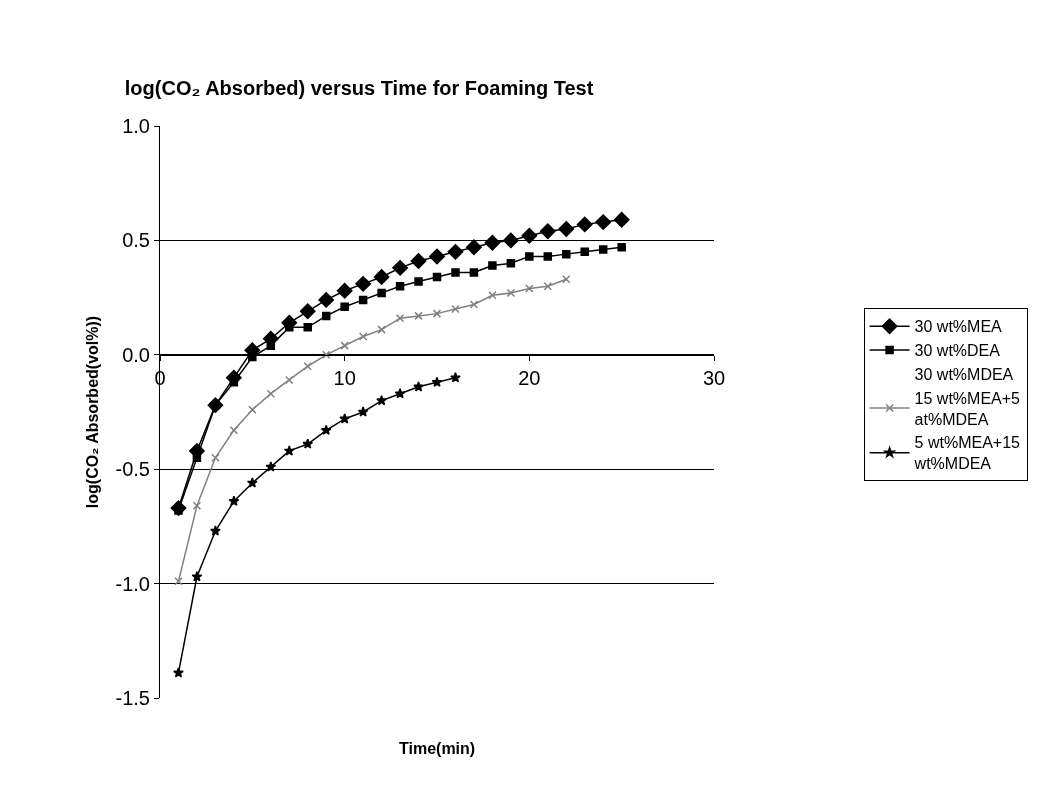 This screenshot has width=1040, height=802. Describe the element at coordinates (529, 377) in the screenshot. I see `x-tick-label: 20` at that location.